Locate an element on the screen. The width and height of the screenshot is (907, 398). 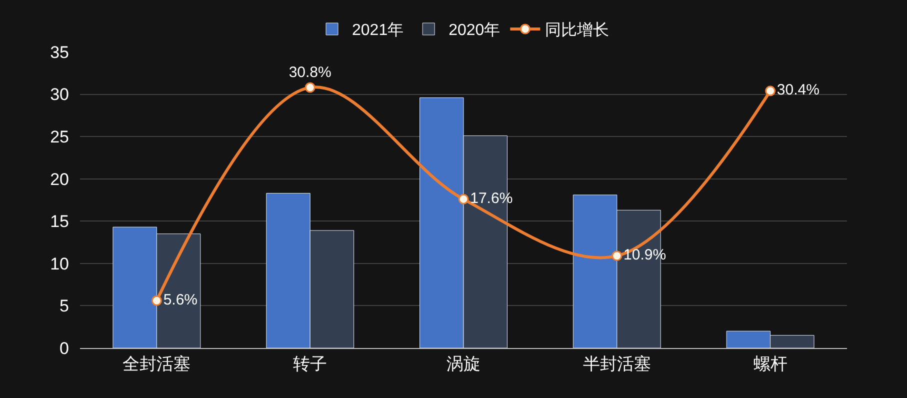
y-tick-label: 20 is located at coordinates (59, 179).